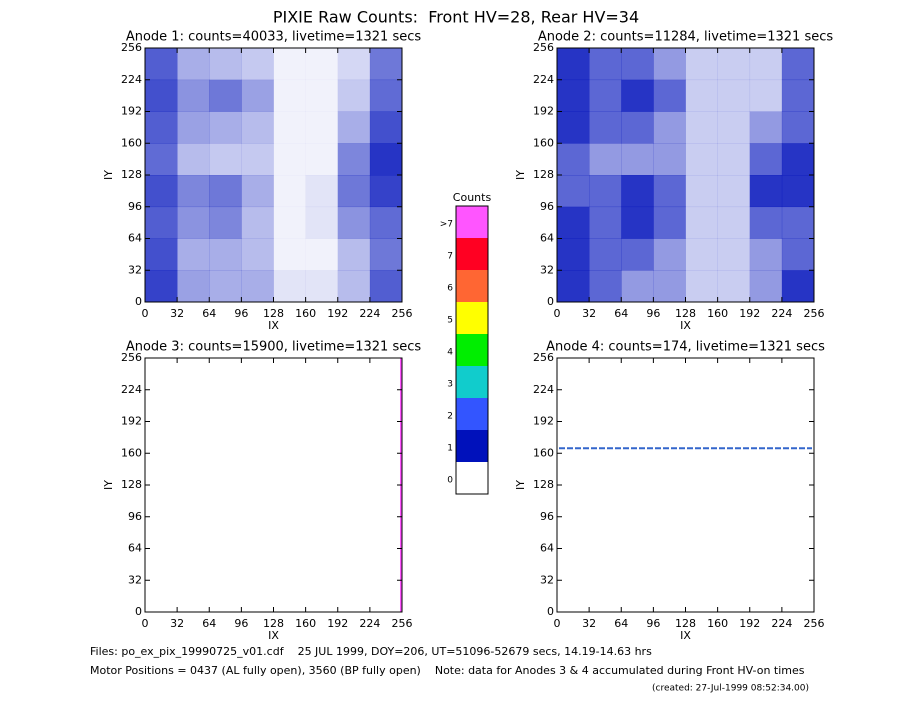 The image size is (913, 705). What do you see at coordinates (450, 385) in the screenshot?
I see `colorbar-label: 3` at bounding box center [450, 385].